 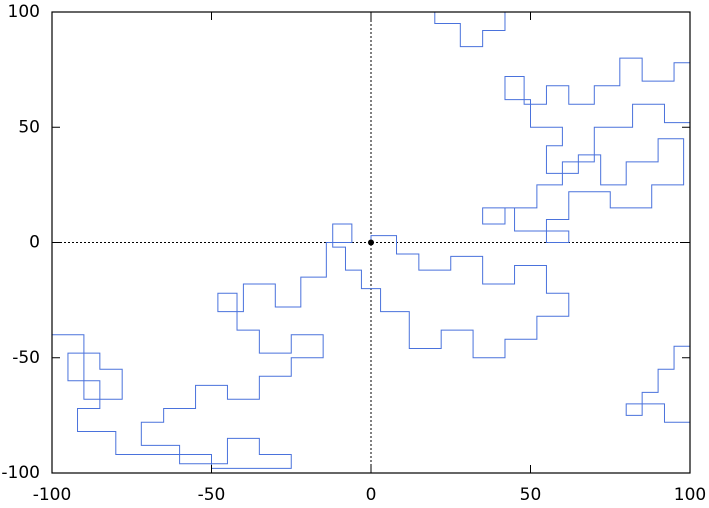 I want to click on y-tick-label: 50, so click(x=29, y=127).